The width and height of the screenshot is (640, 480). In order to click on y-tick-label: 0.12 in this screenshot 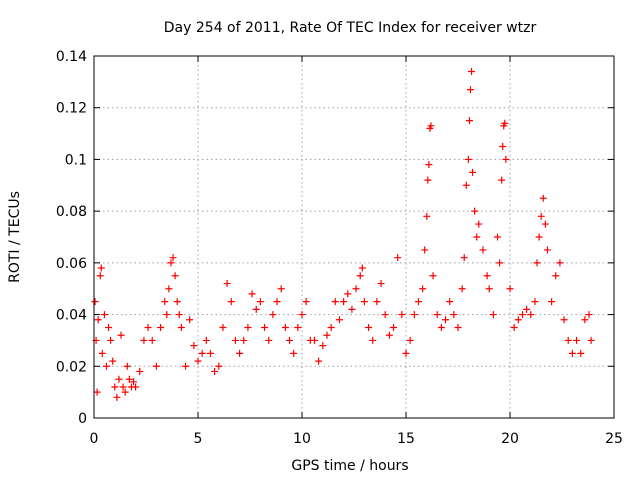, I will do `click(71, 109)`.